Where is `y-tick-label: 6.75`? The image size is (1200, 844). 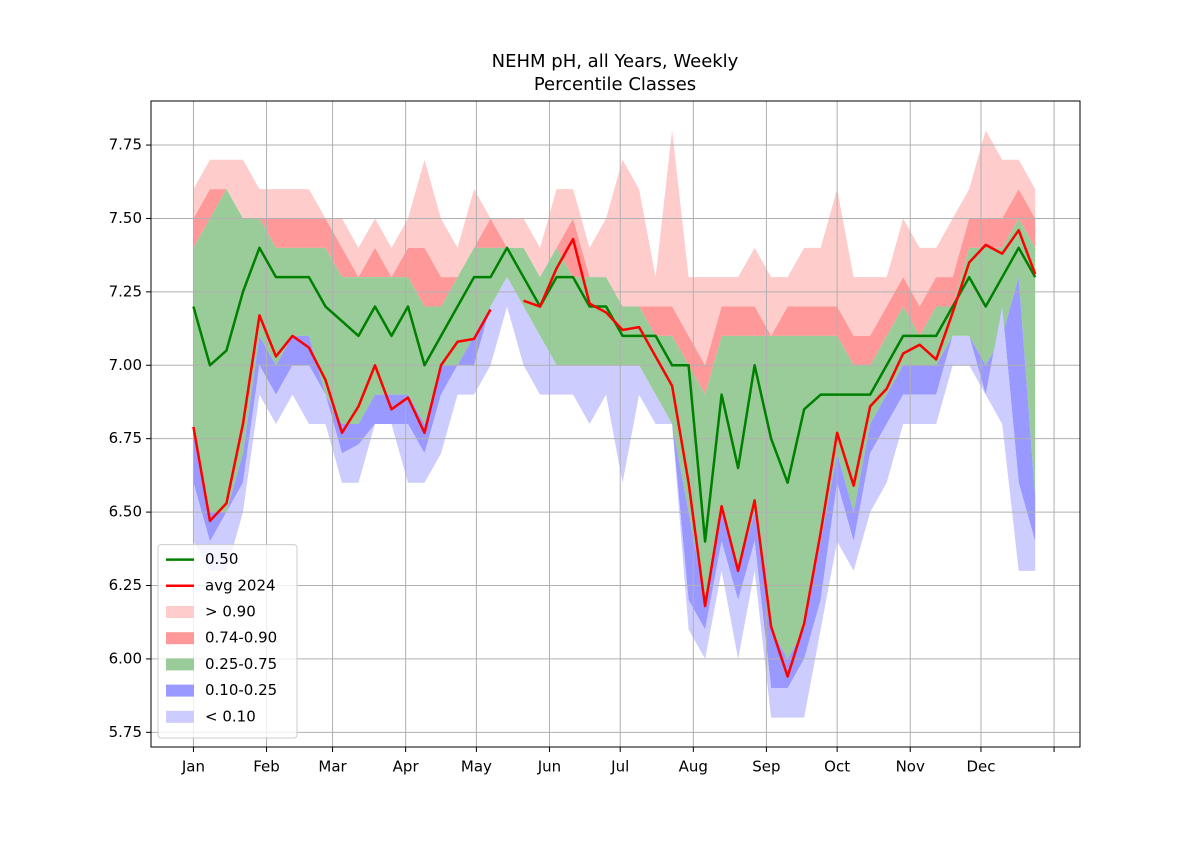 y-tick-label: 6.75 is located at coordinates (125, 438).